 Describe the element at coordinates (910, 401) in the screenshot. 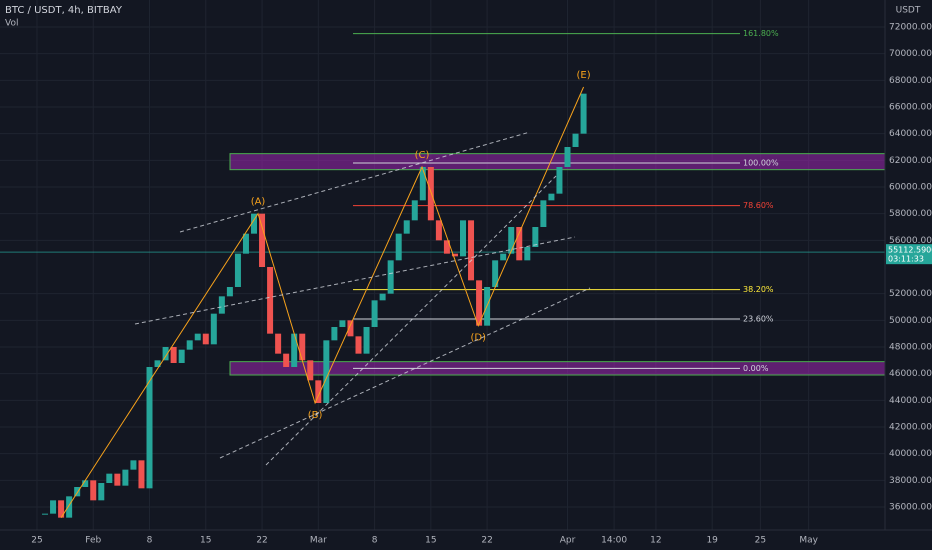

I see `y-tick-label: 44000.000000` at that location.